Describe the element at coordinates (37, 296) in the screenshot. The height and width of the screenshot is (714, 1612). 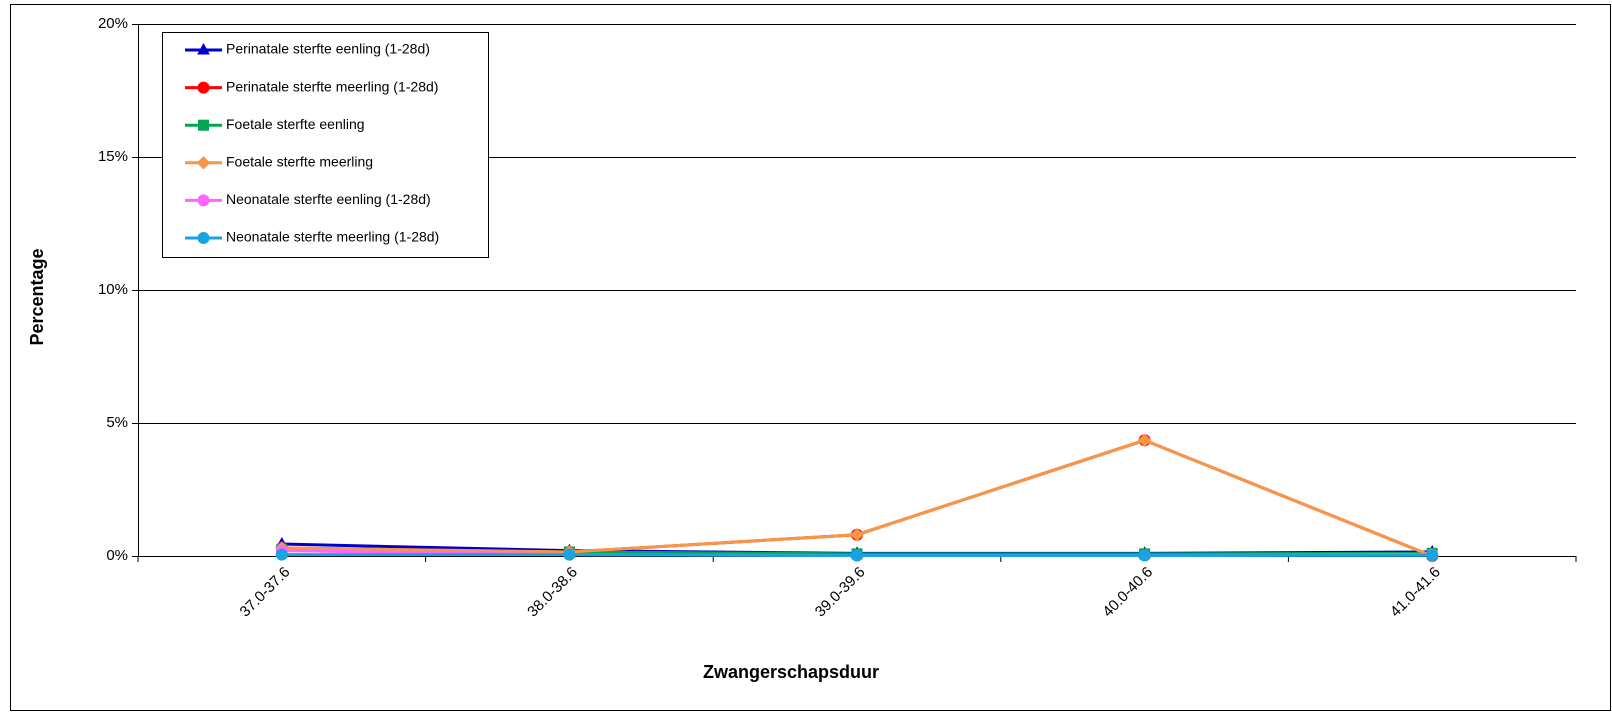
I see `y-axis-label: Percentage` at that location.